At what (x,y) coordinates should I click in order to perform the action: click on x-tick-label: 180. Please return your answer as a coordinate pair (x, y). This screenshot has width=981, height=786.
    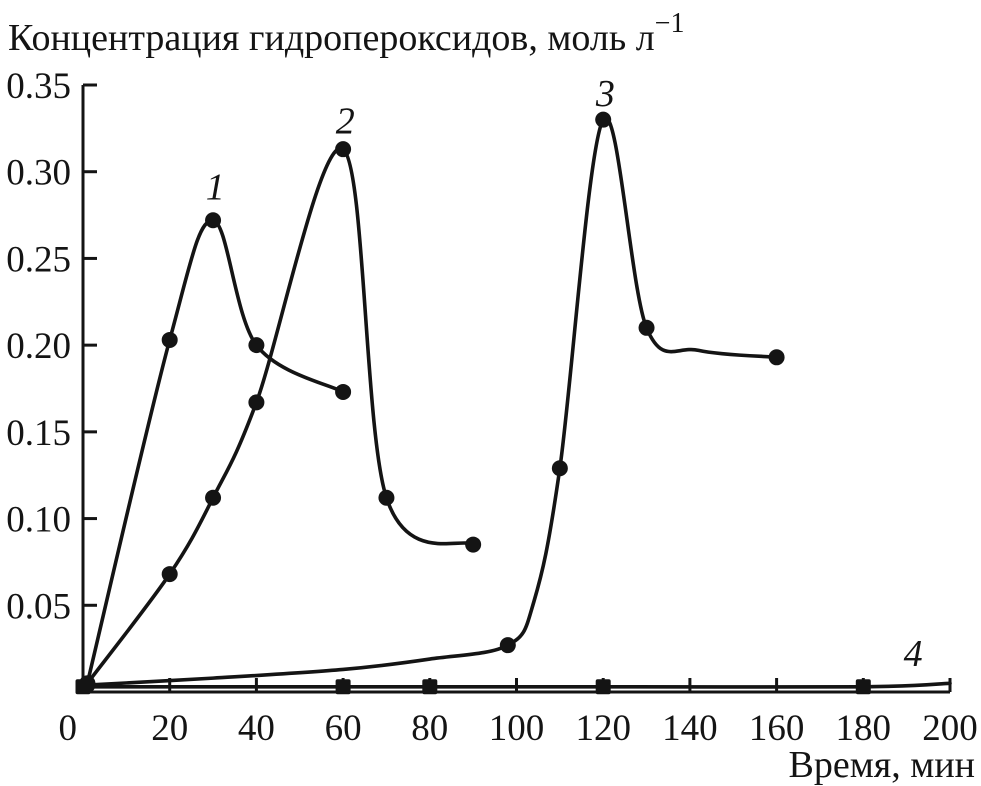
    Looking at the image, I should click on (864, 728).